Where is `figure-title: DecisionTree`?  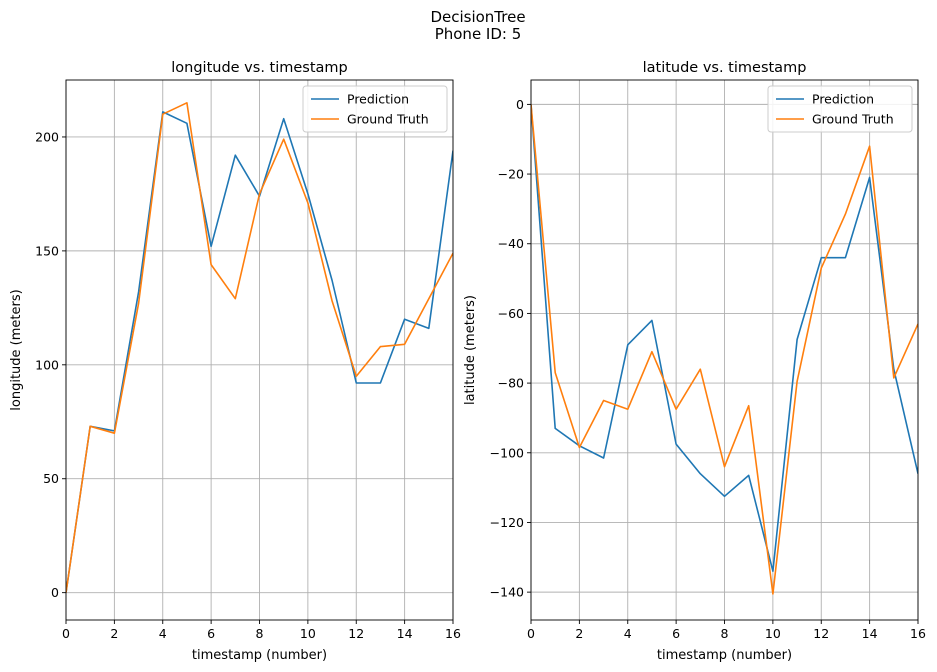 figure-title: DecisionTree is located at coordinates (477, 17).